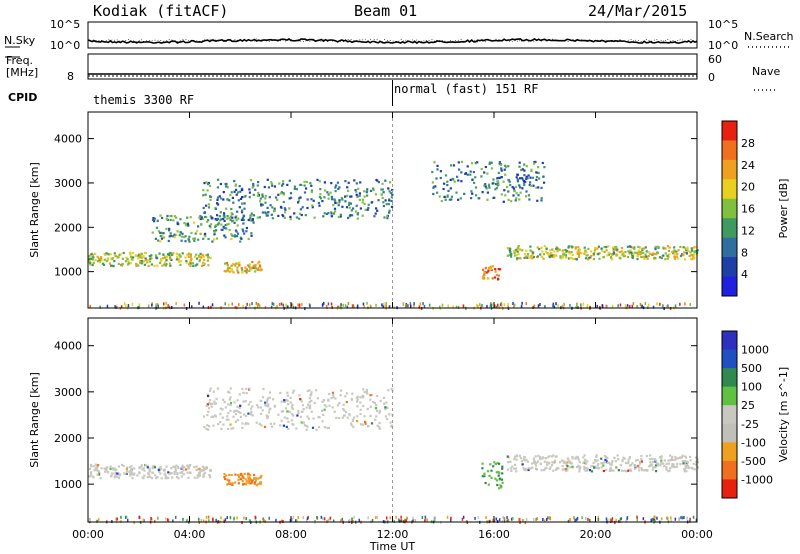 This screenshot has width=800, height=554. What do you see at coordinates (753, 461) in the screenshot?
I see `velocity-colorbar-tick: -500` at bounding box center [753, 461].